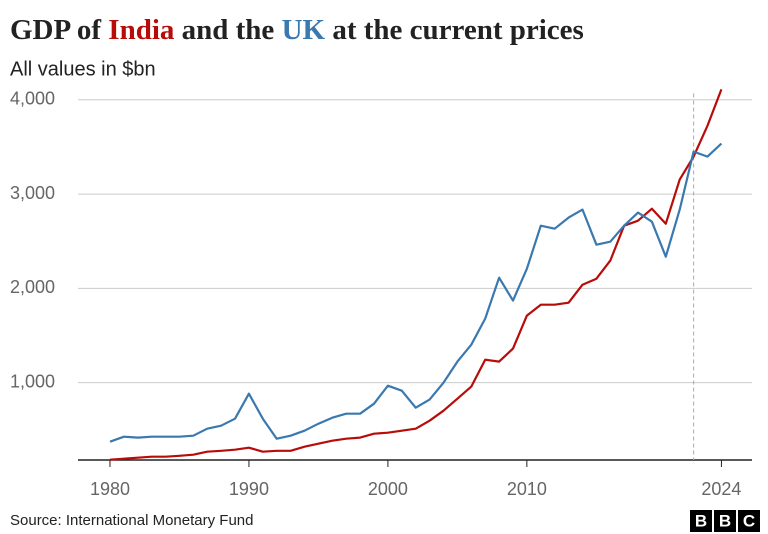 This screenshot has width=768, height=534. I want to click on x-tick-label: 2010, so click(527, 489).